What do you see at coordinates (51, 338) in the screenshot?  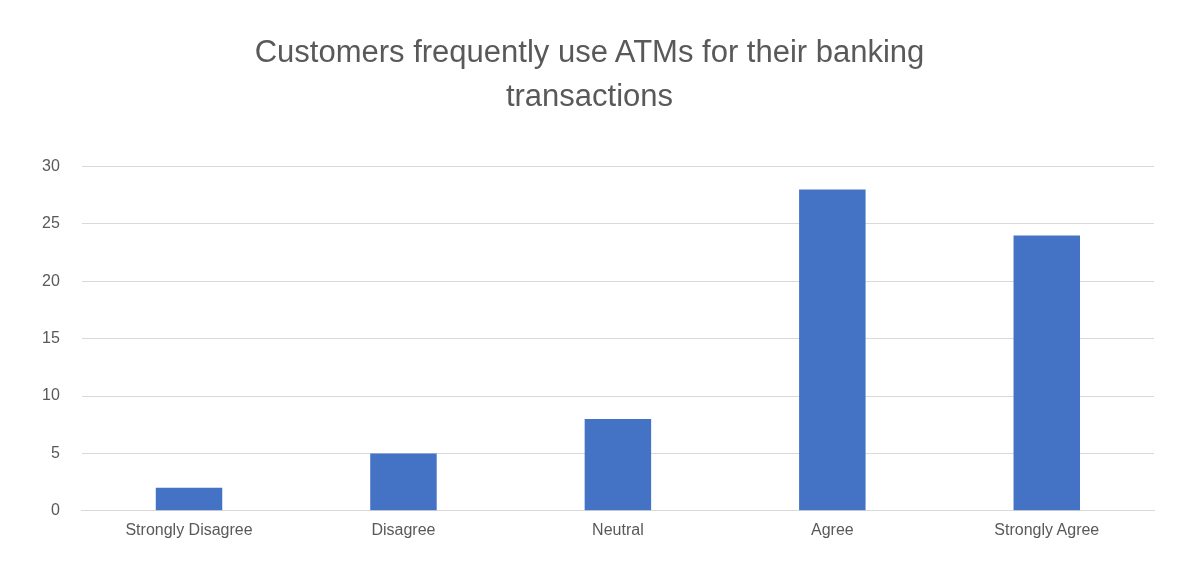 I see `y-tick-label: 15` at bounding box center [51, 338].